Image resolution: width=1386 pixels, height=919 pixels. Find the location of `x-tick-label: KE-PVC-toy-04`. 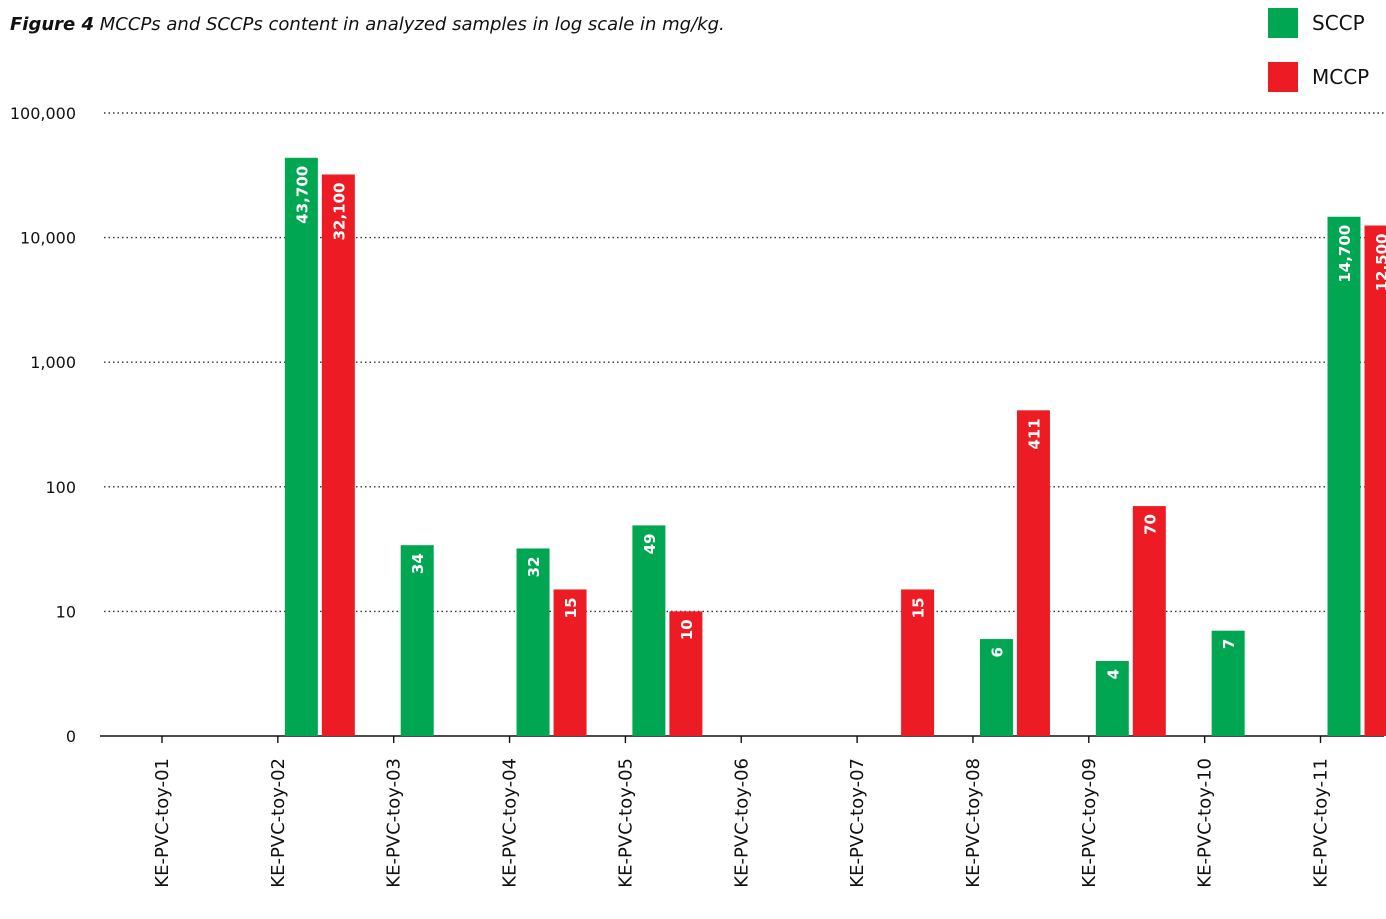

x-tick-label: KE-PVC-toy-04 is located at coordinates (510, 823).